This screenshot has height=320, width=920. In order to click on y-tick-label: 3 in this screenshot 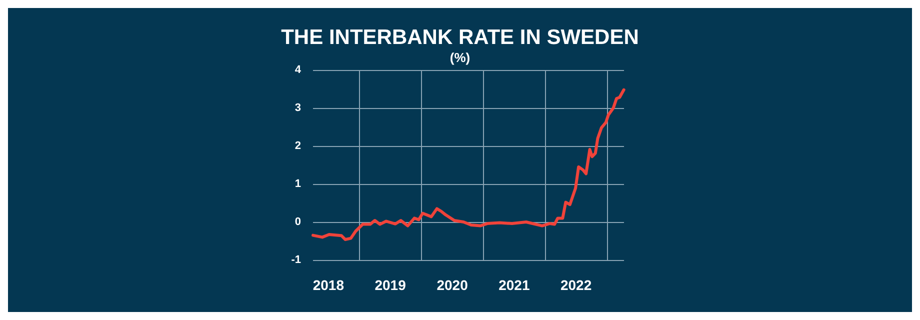, I will do `click(297, 108)`.